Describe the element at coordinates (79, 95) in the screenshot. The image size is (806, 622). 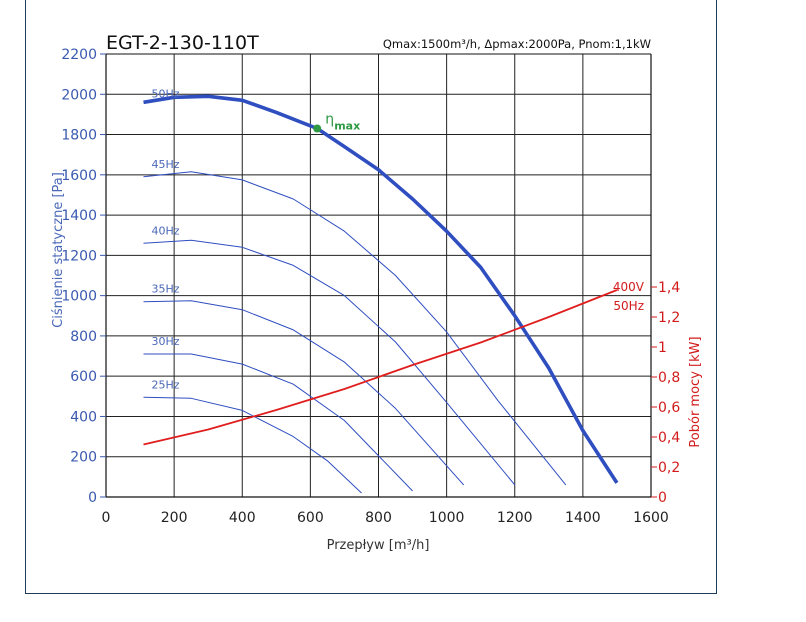
I see `y-tick-label: 2000` at that location.